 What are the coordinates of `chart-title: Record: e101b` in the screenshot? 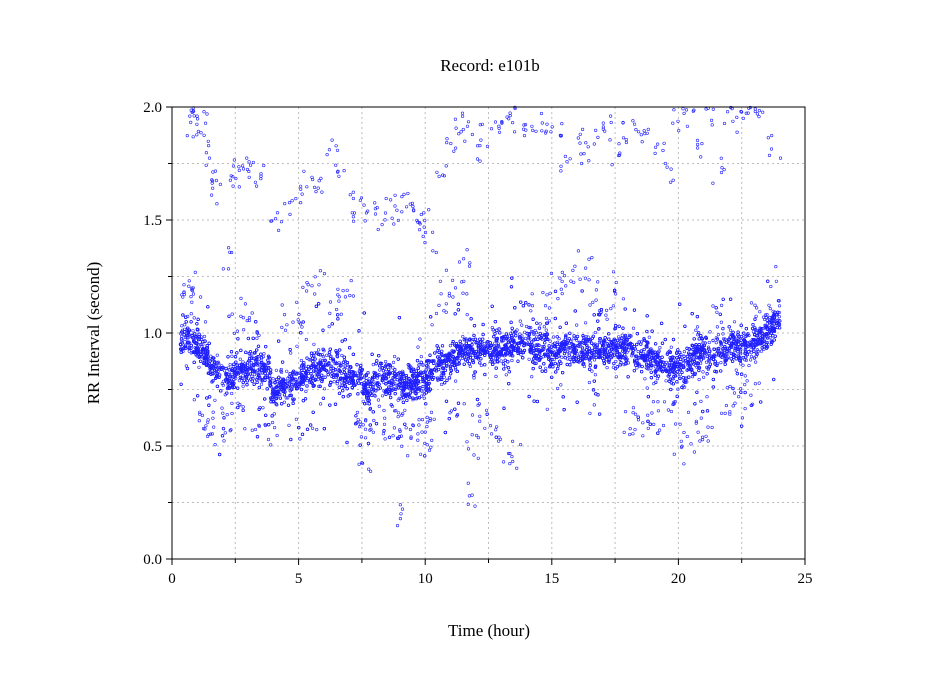 It's located at (490, 65).